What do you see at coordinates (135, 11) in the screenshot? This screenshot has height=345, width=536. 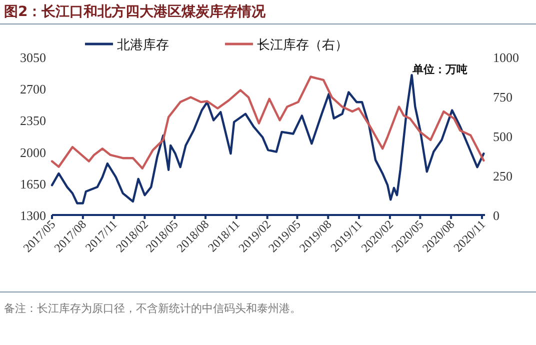 I see `chart-title: 图2：长江口和北方四大港区煤炭库存情况` at bounding box center [135, 11].